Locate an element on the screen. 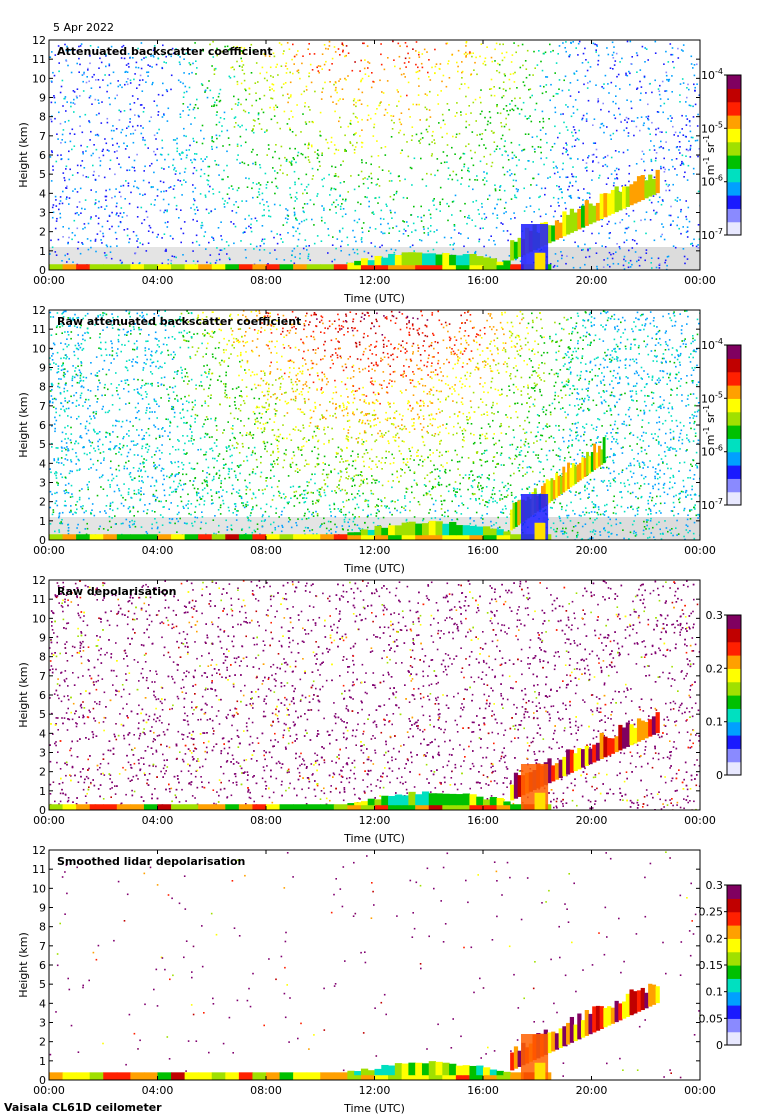 This screenshot has width=780, height=1120. speckle-2095 is located at coordinates (265, 173).